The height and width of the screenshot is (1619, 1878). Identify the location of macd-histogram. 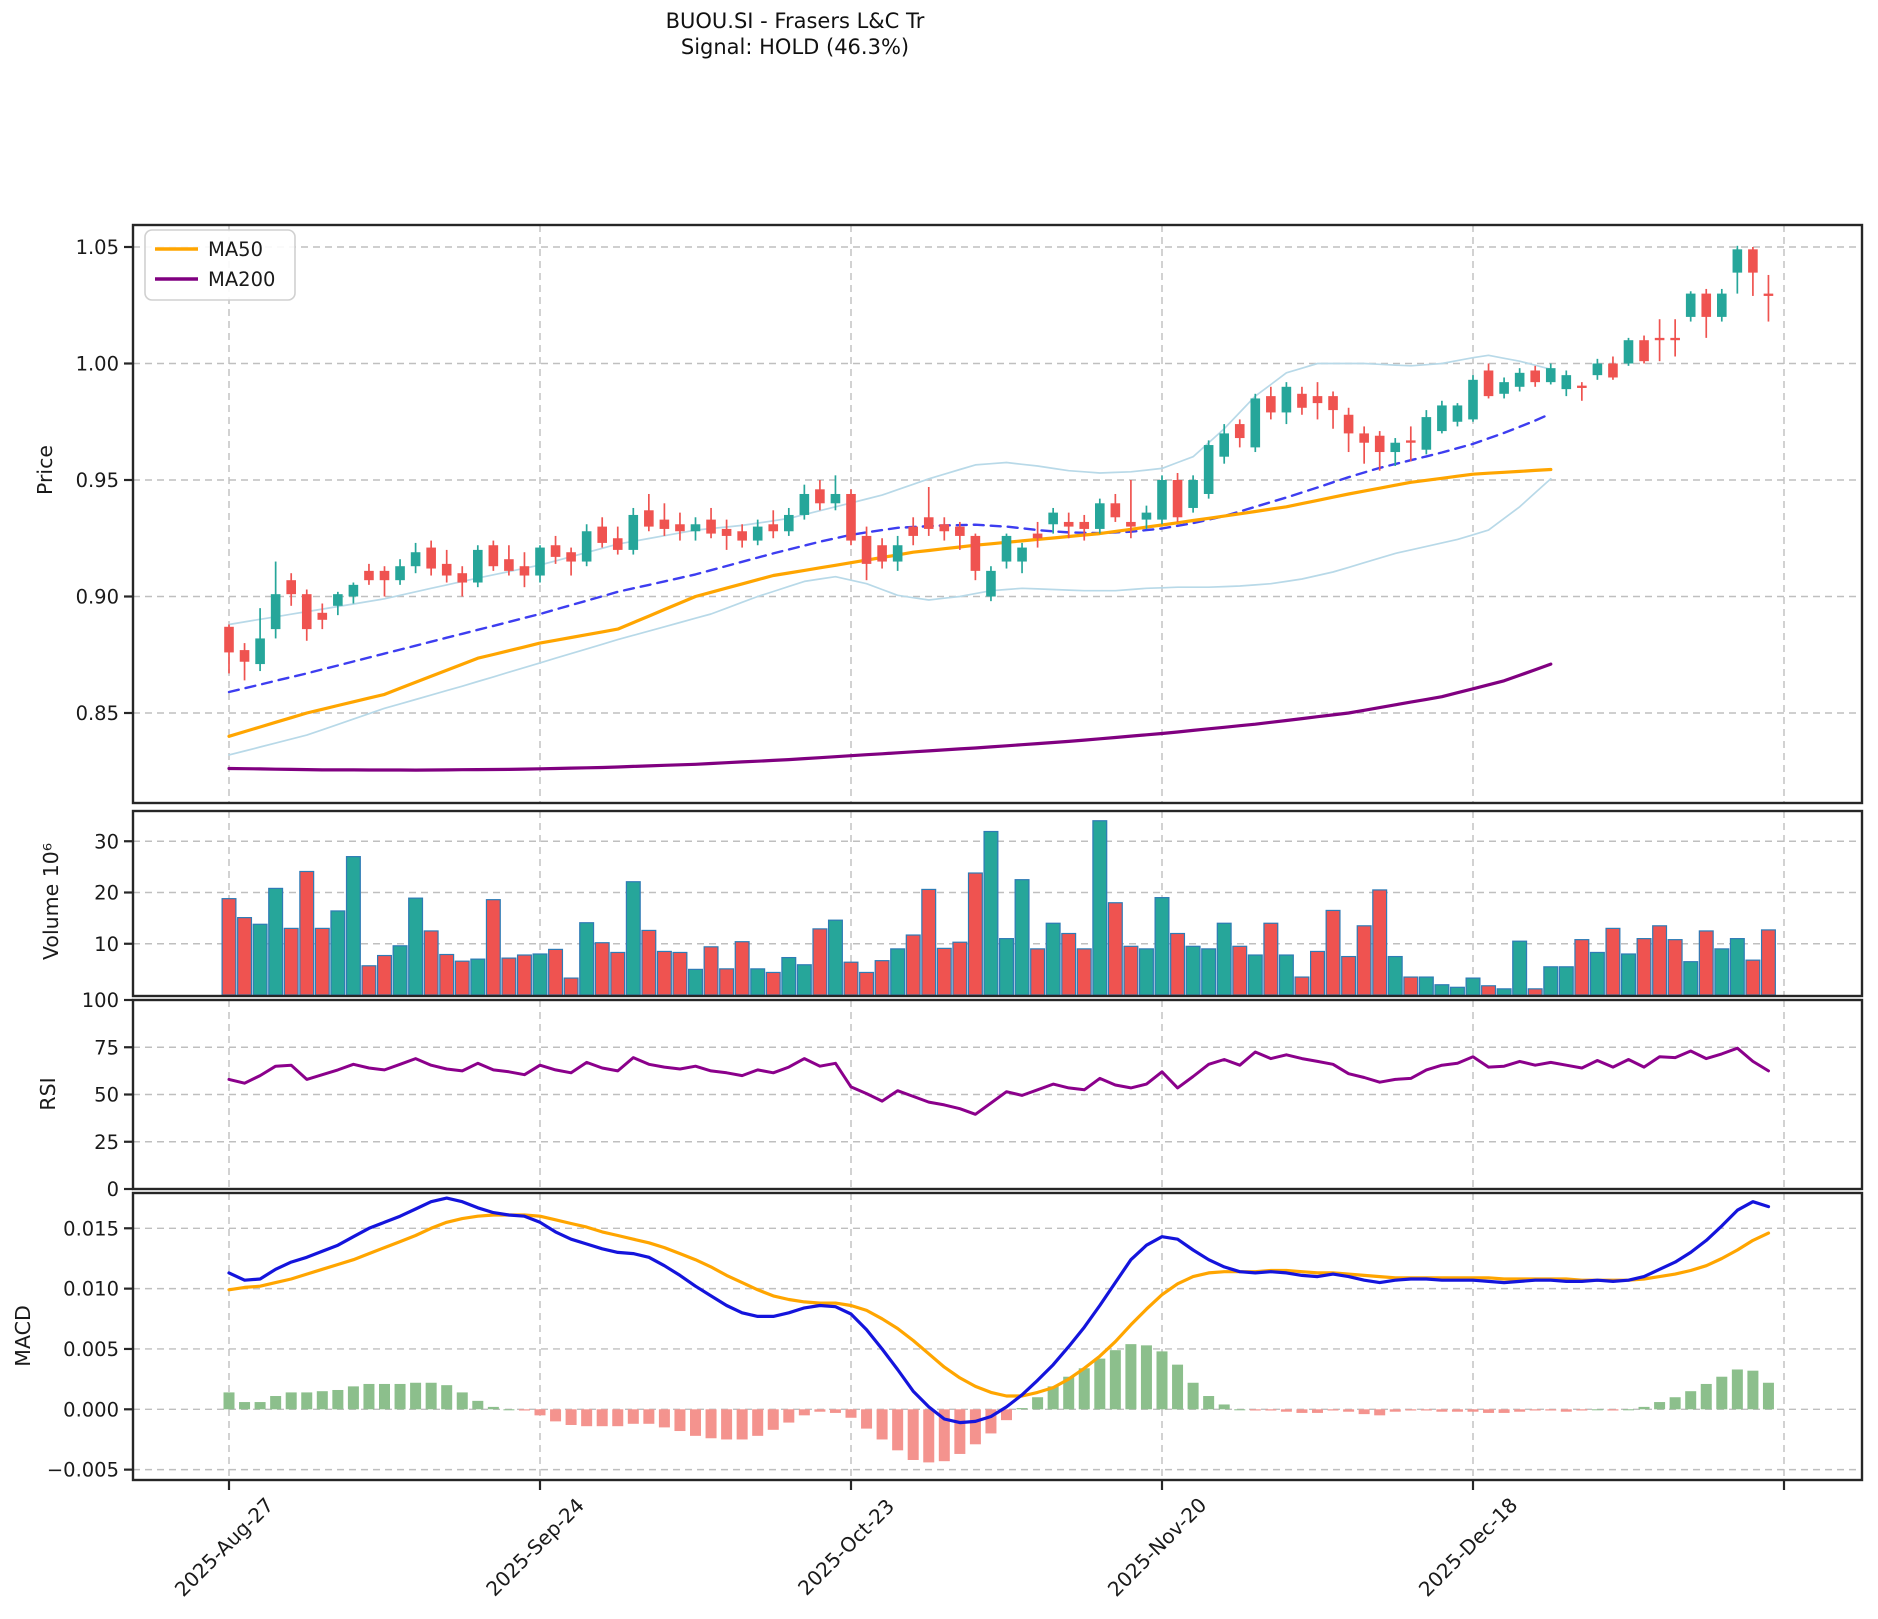
(998, 1403).